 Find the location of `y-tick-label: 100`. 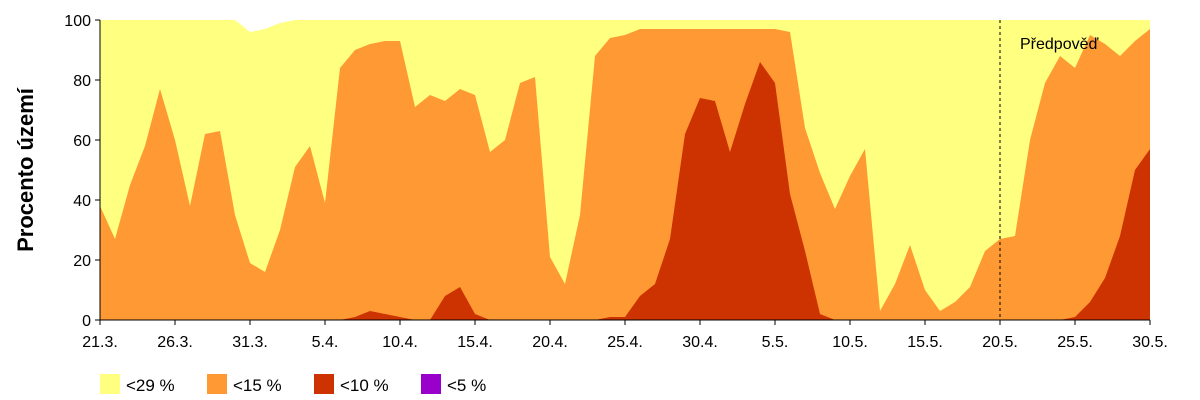

y-tick-label: 100 is located at coordinates (77, 21).